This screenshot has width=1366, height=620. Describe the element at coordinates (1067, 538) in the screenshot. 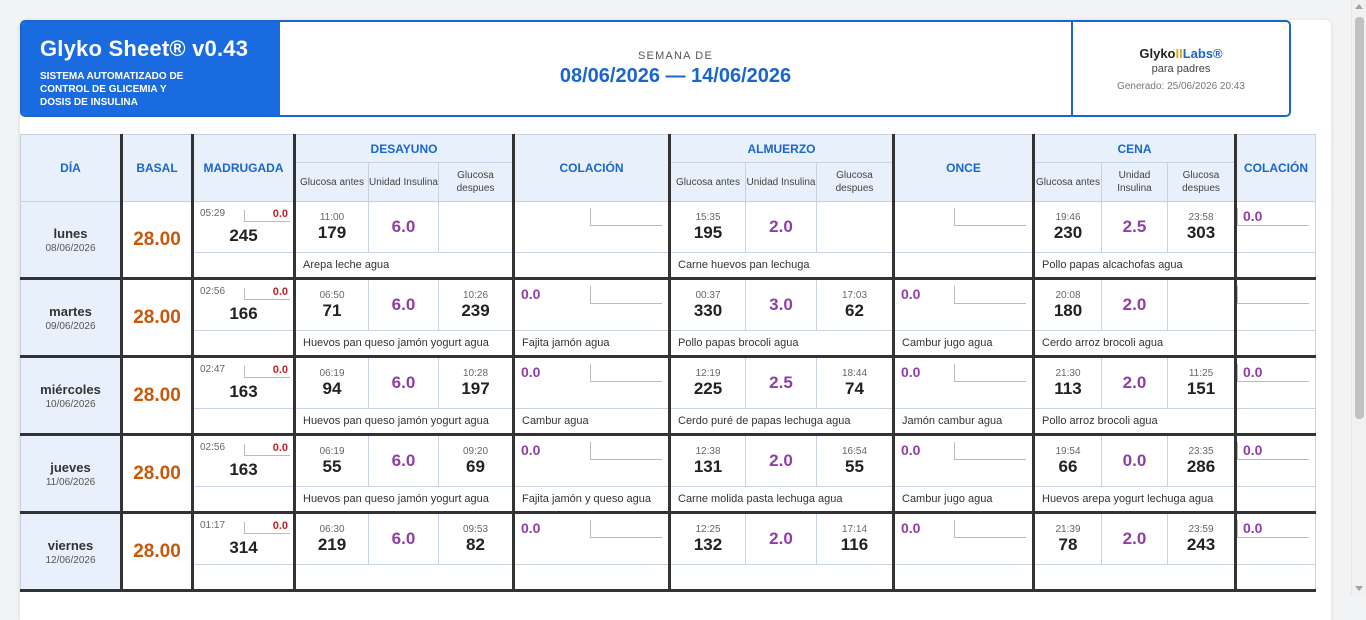

I see `cena-glucosa-antes-cell: 21:39 78` at that location.